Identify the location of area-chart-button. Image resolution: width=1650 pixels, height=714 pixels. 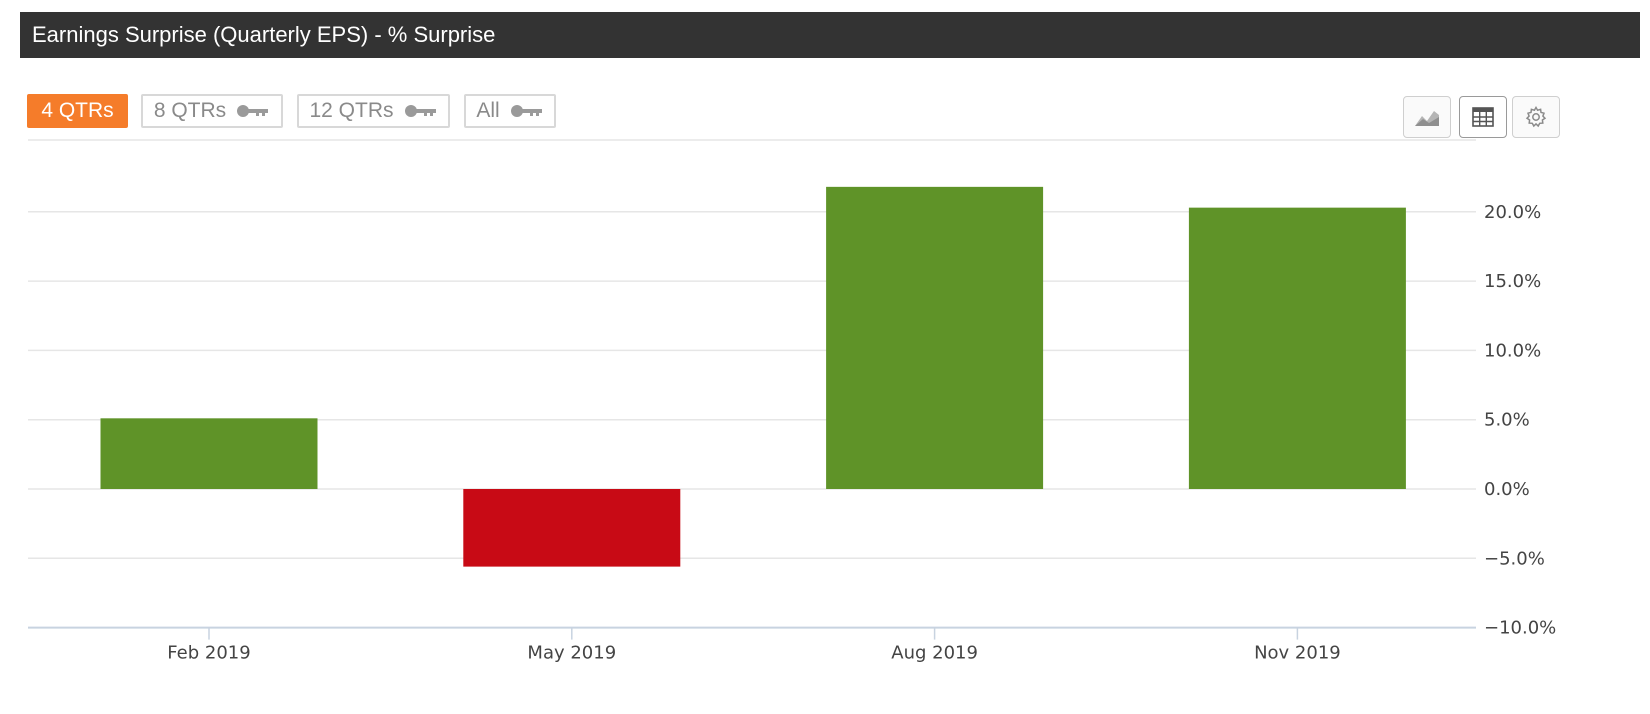
(1427, 117).